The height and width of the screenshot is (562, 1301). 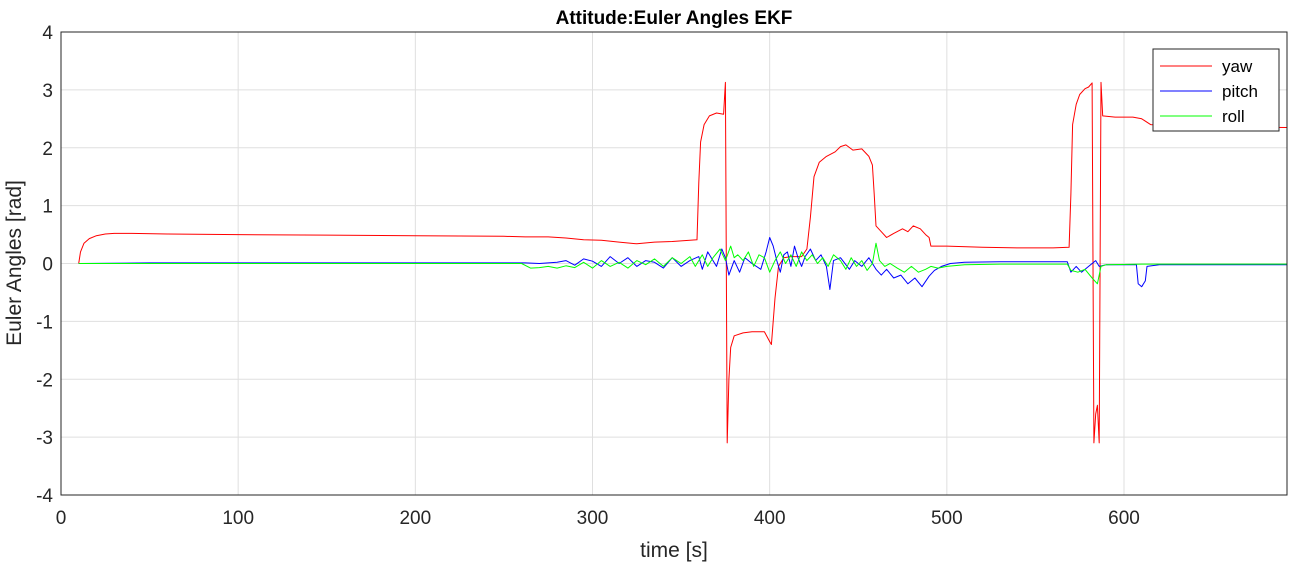 I want to click on legend-label-roll: roll, so click(x=1233, y=116).